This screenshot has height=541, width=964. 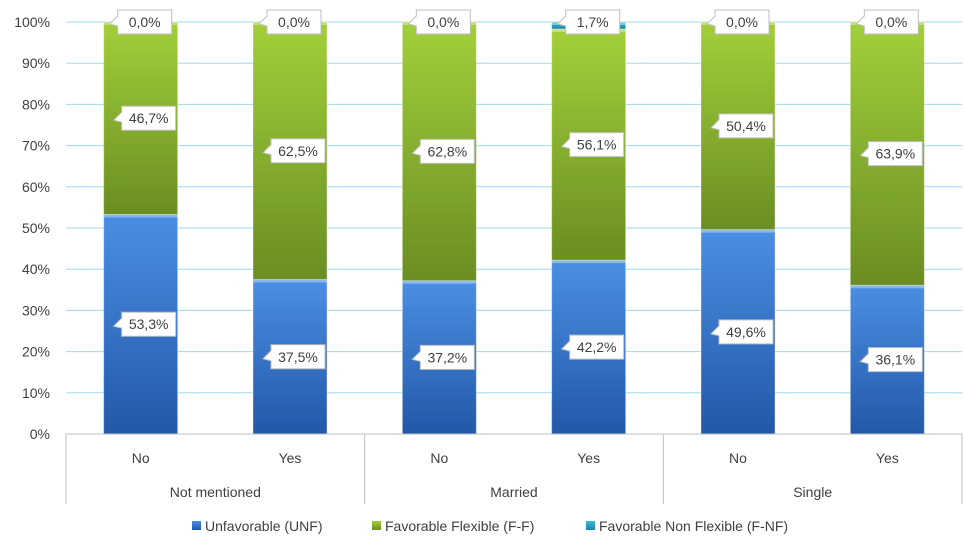 I want to click on y-tick-label: 50%, so click(x=36, y=228).